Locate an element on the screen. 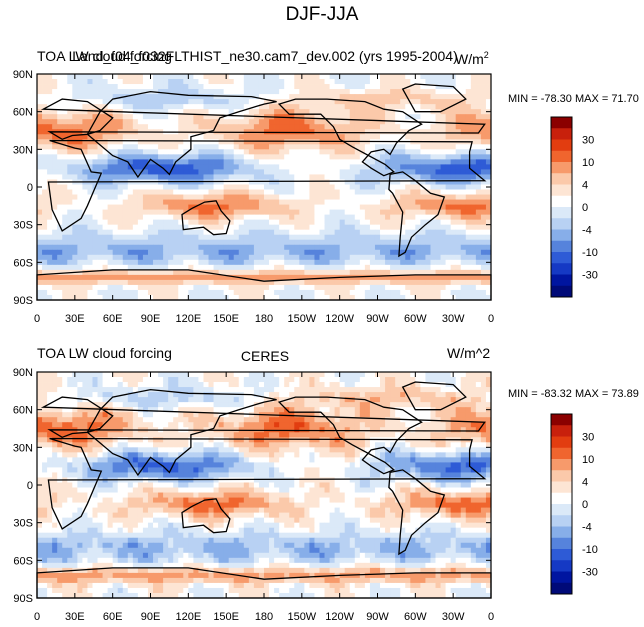  y-tick-label: 30S is located at coordinates (23, 226).